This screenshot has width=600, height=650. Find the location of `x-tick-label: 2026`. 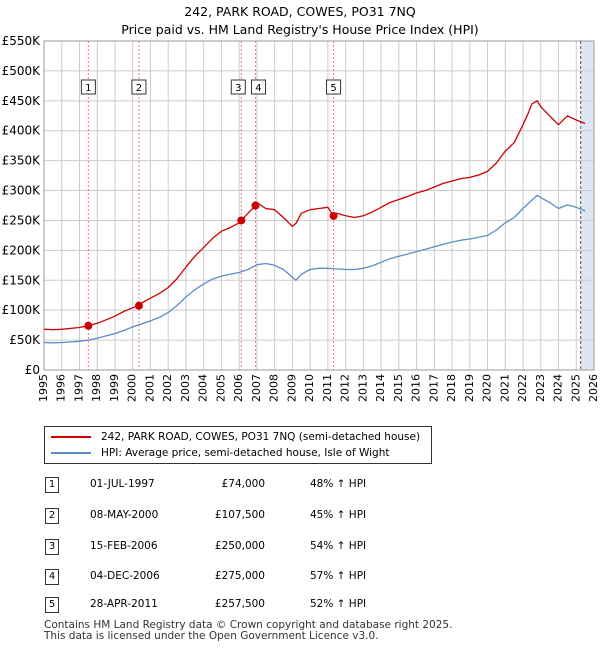

x-tick-label: 2026 is located at coordinates (593, 388).